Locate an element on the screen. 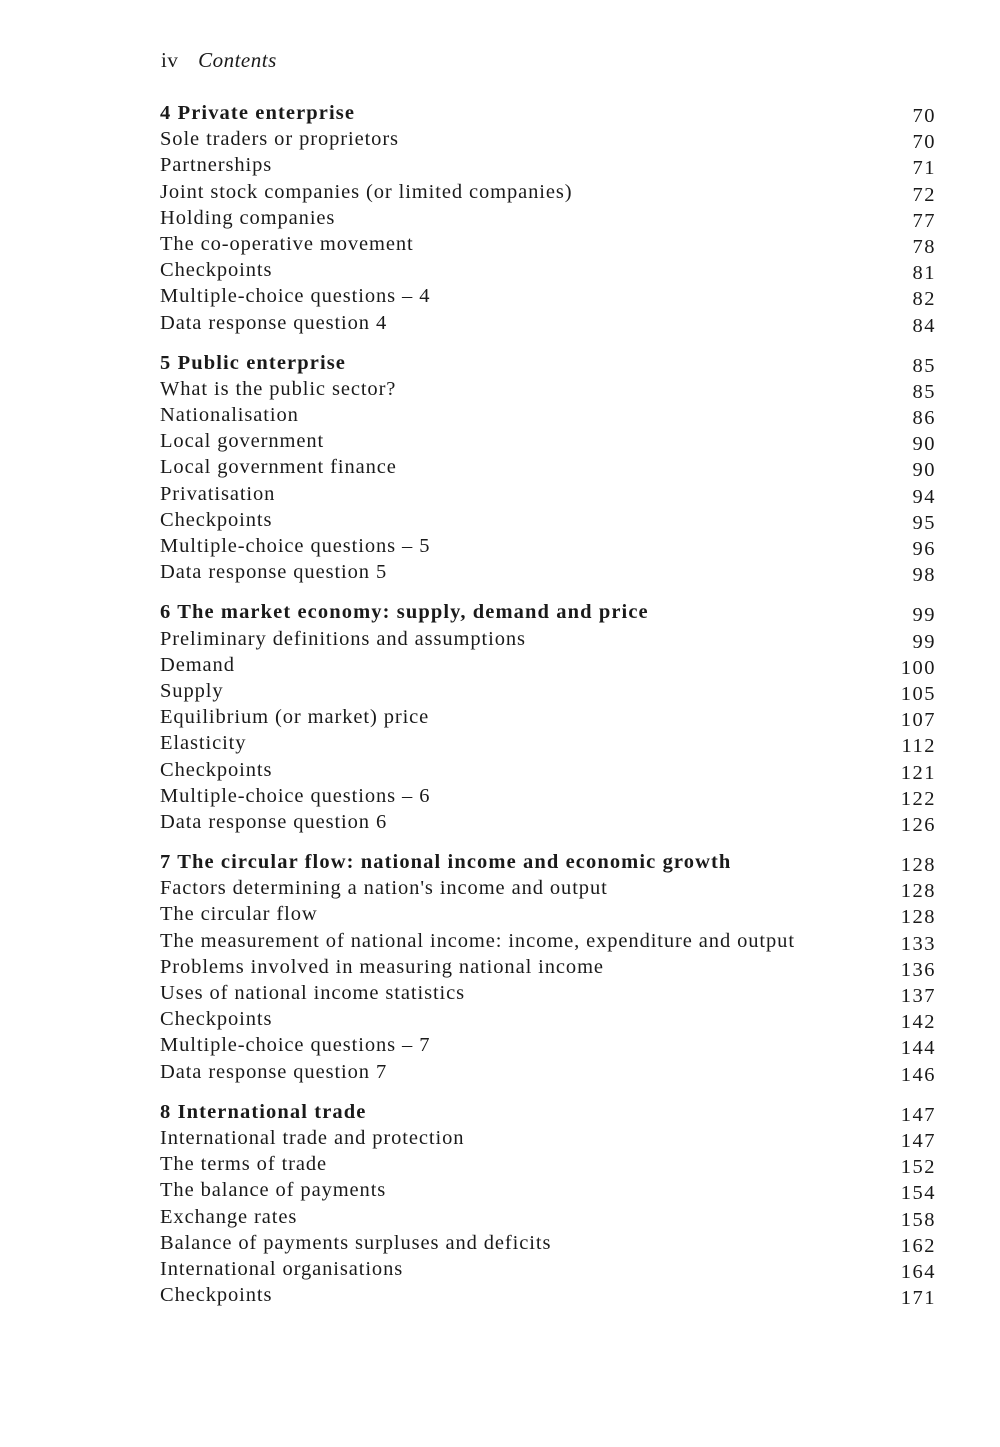  entry-title: Multiple-choice questions – 5 is located at coordinates (295, 546).